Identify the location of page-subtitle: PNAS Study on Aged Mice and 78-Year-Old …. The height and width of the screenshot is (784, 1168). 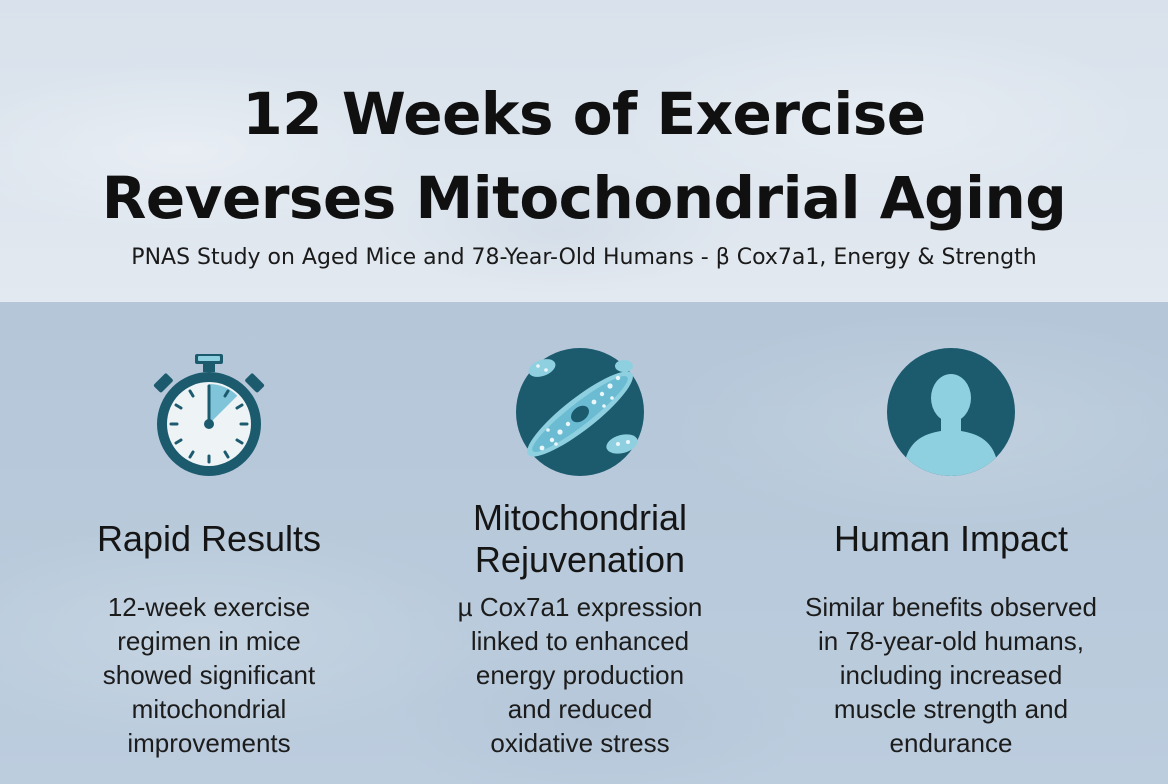
(584, 257).